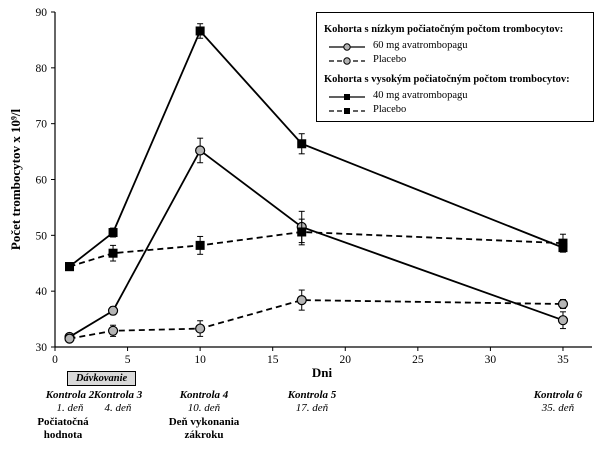 The image size is (601, 453). What do you see at coordinates (200, 360) in the screenshot?
I see `x-tick-label: 10` at bounding box center [200, 360].